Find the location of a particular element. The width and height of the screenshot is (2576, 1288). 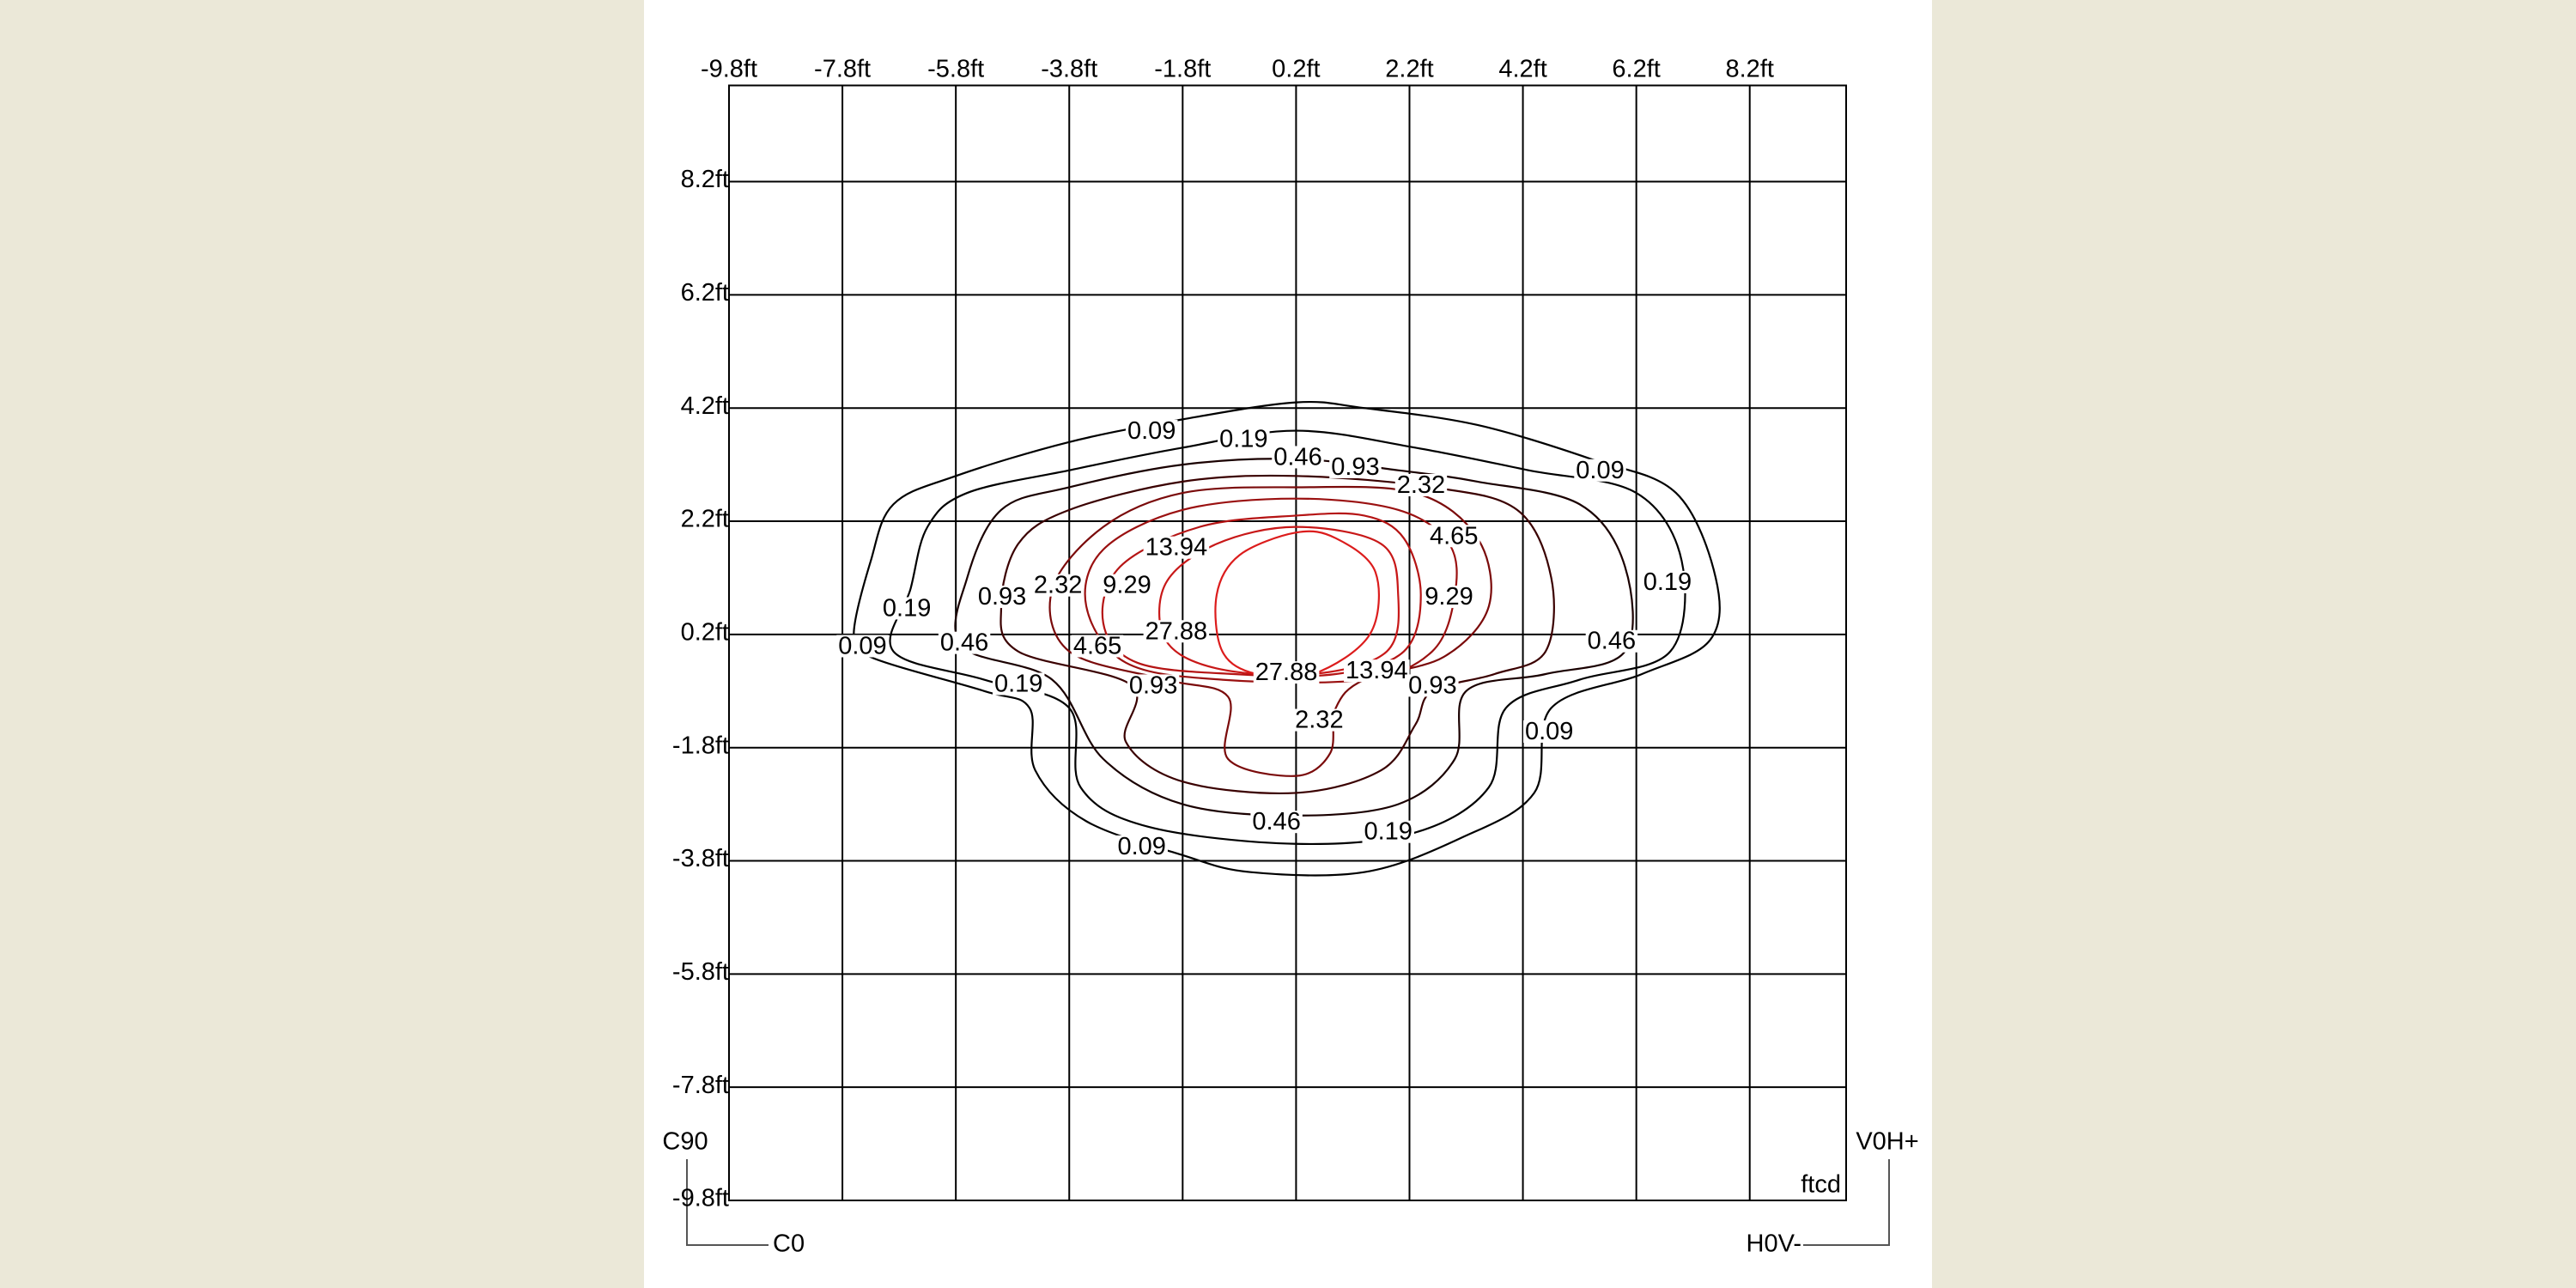

x-tick-label: -3.8ft is located at coordinates (1069, 69).